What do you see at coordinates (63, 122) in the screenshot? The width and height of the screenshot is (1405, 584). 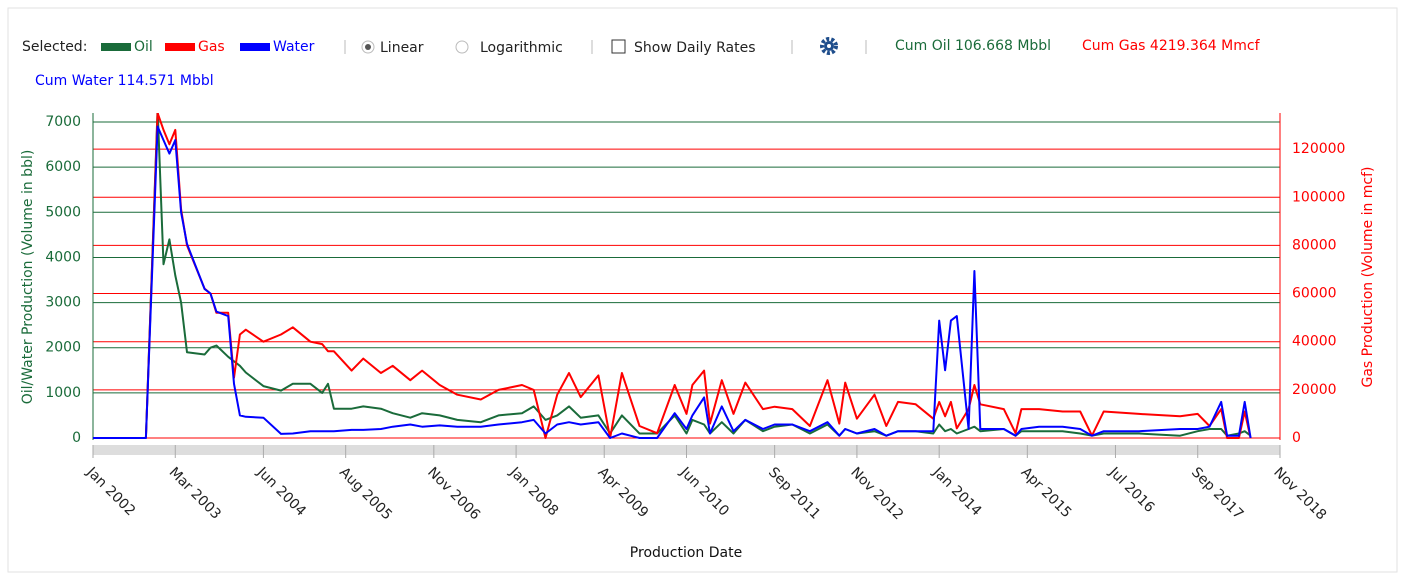 I see `y-tick-label: 7000` at bounding box center [63, 122].